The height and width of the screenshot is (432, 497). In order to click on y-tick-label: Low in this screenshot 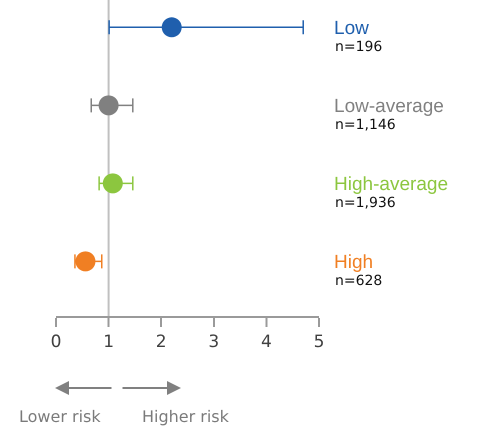, I will do `click(352, 28)`.